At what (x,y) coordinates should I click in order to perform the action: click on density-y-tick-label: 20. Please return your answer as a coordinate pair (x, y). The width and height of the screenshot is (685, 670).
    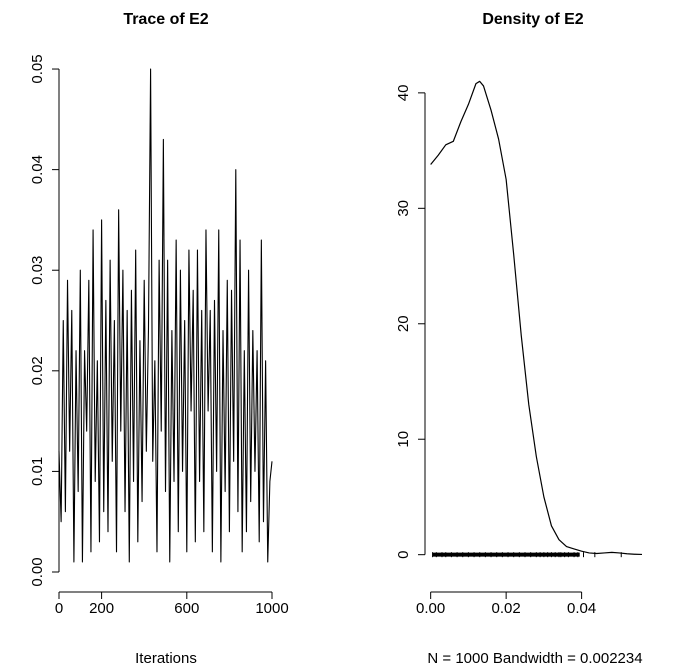
    Looking at the image, I should click on (403, 323).